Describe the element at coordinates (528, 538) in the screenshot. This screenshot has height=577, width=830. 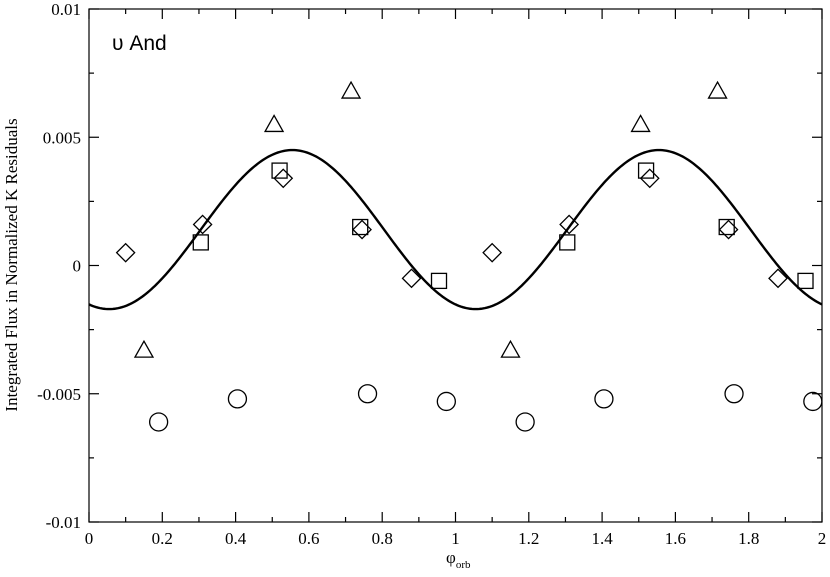
I see `x-tick-label: 1.2` at that location.